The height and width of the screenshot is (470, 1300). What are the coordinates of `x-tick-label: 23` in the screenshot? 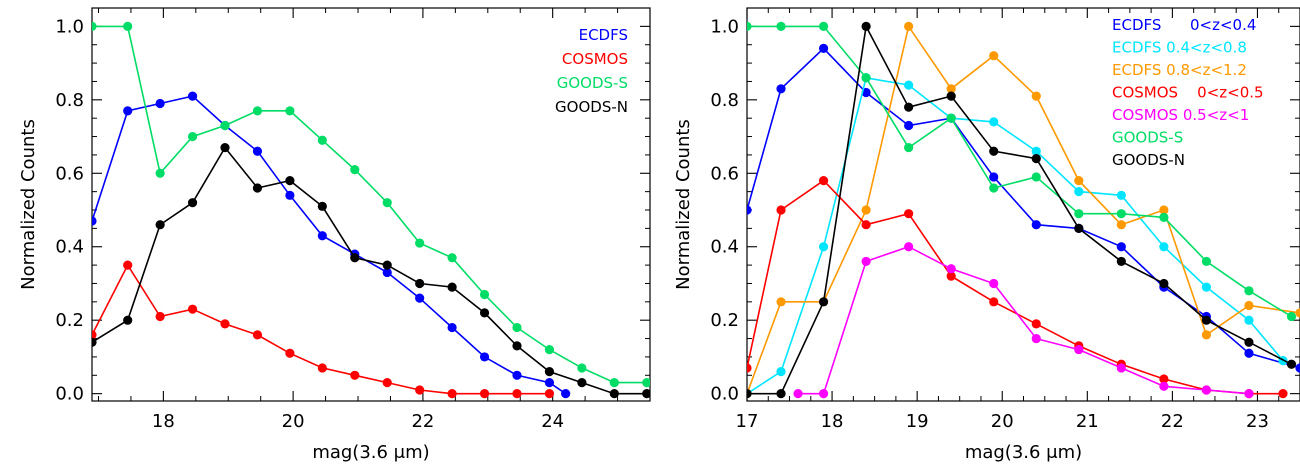 It's located at (1257, 421).